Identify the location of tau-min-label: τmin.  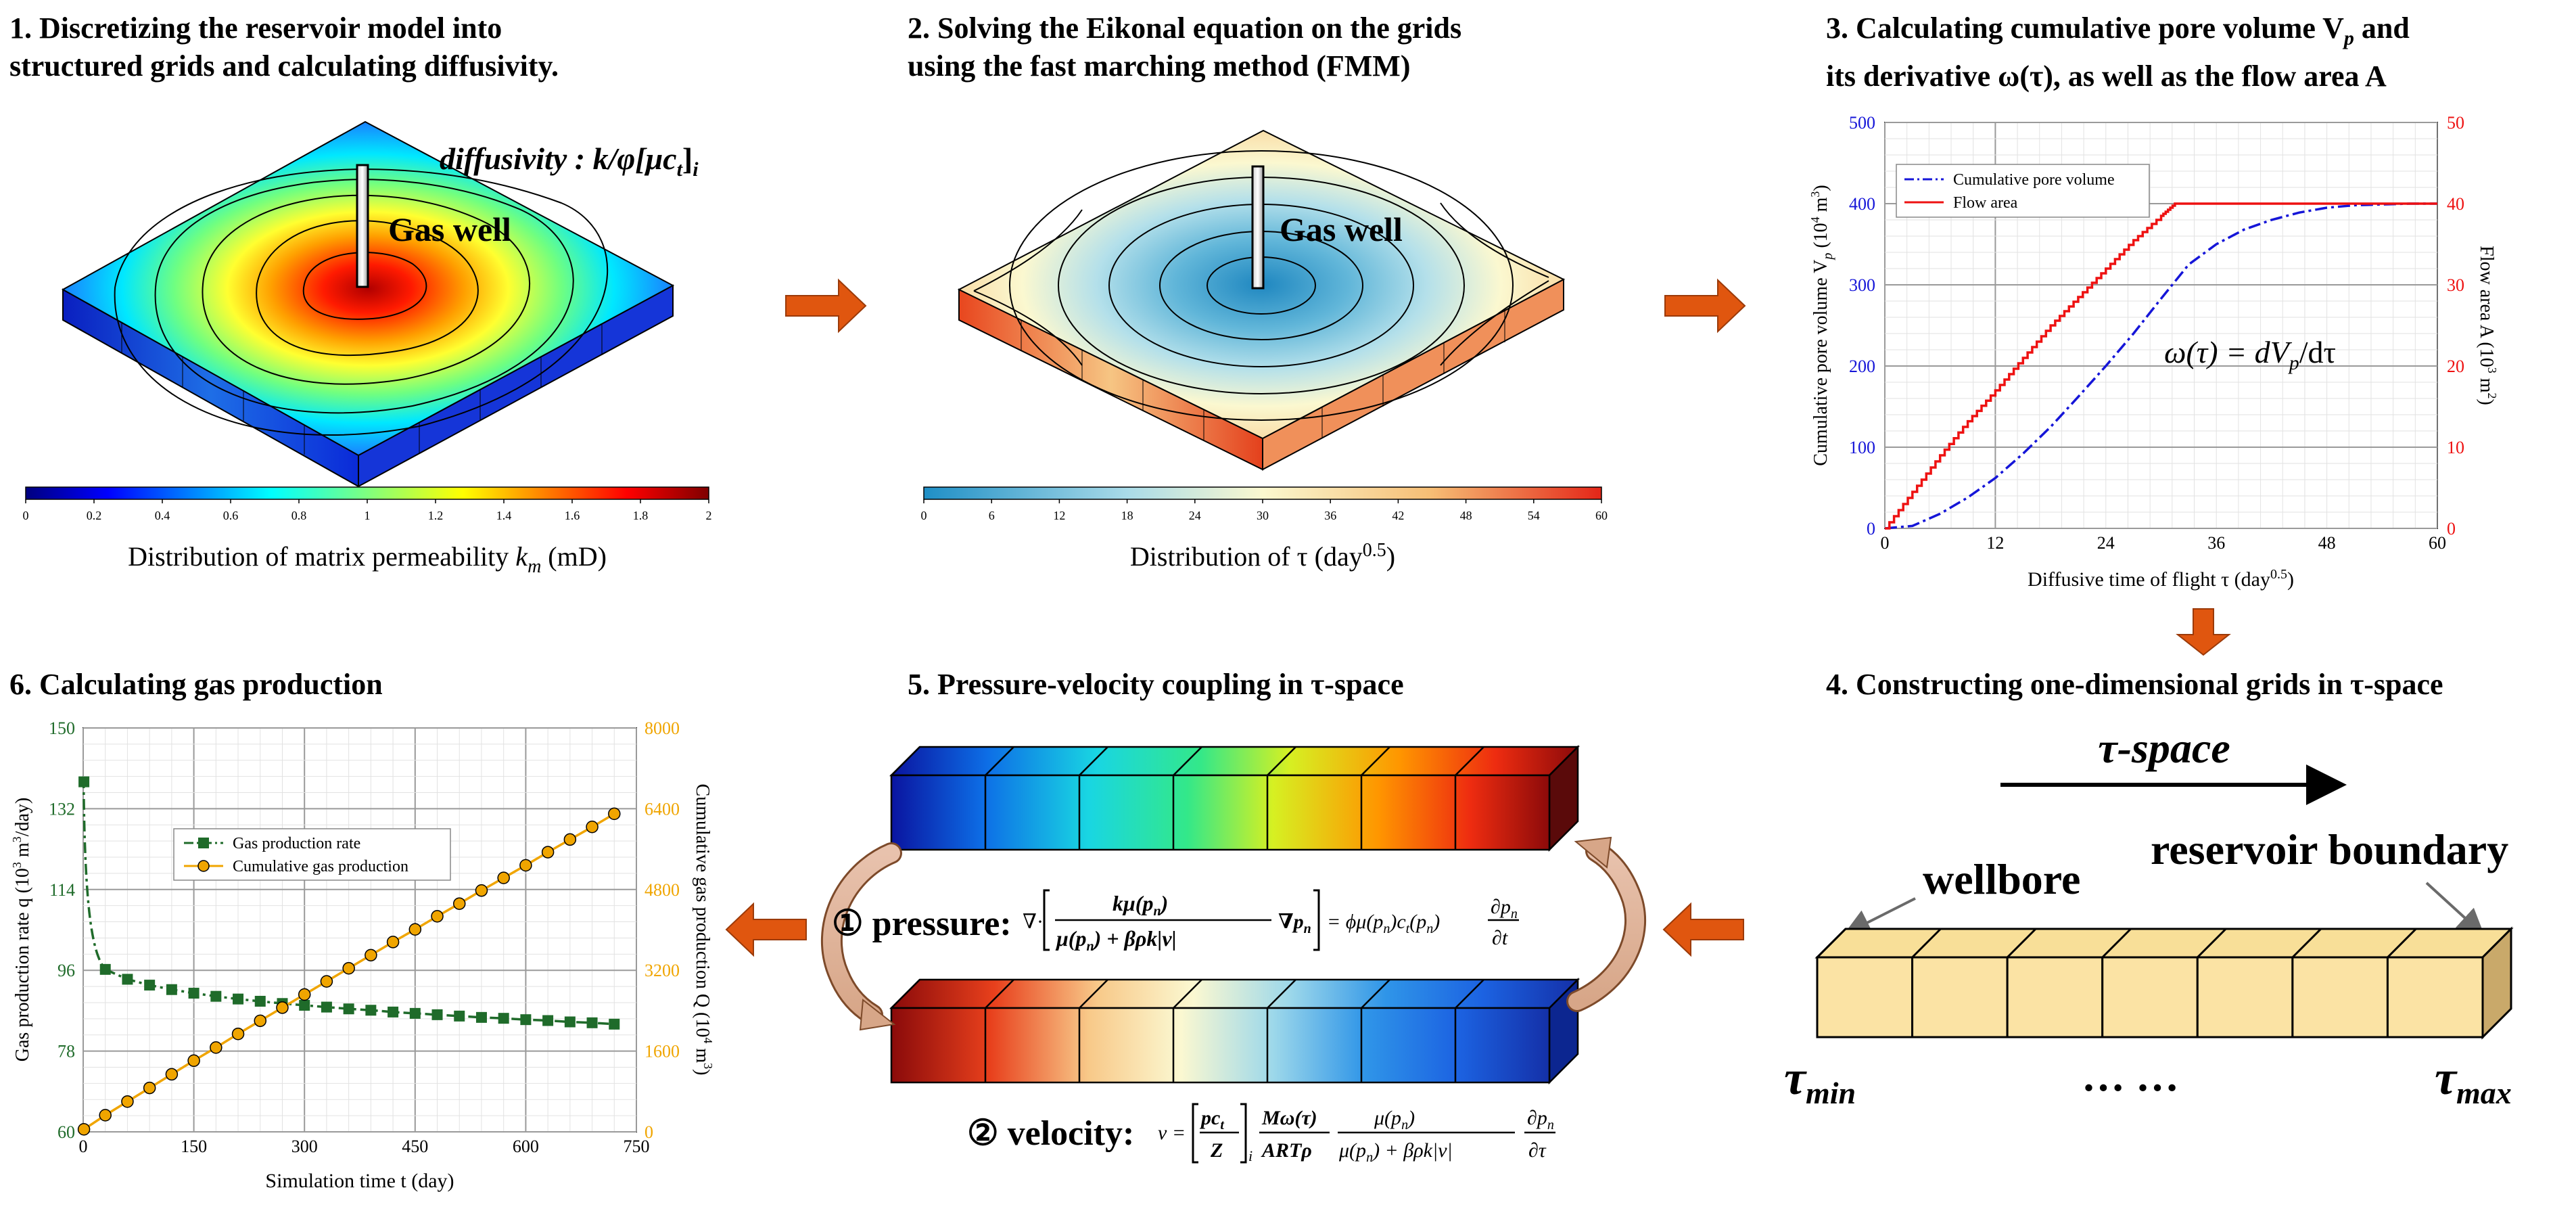
(1820, 1080).